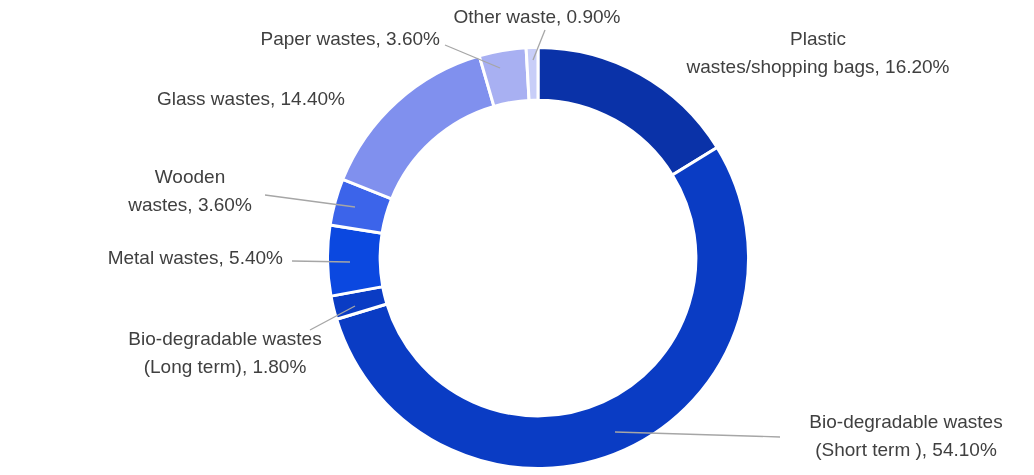 The height and width of the screenshot is (475, 1034). I want to click on slice-label: Bio-degradable wastes (Short term ), 54.10%, so click(906, 436).